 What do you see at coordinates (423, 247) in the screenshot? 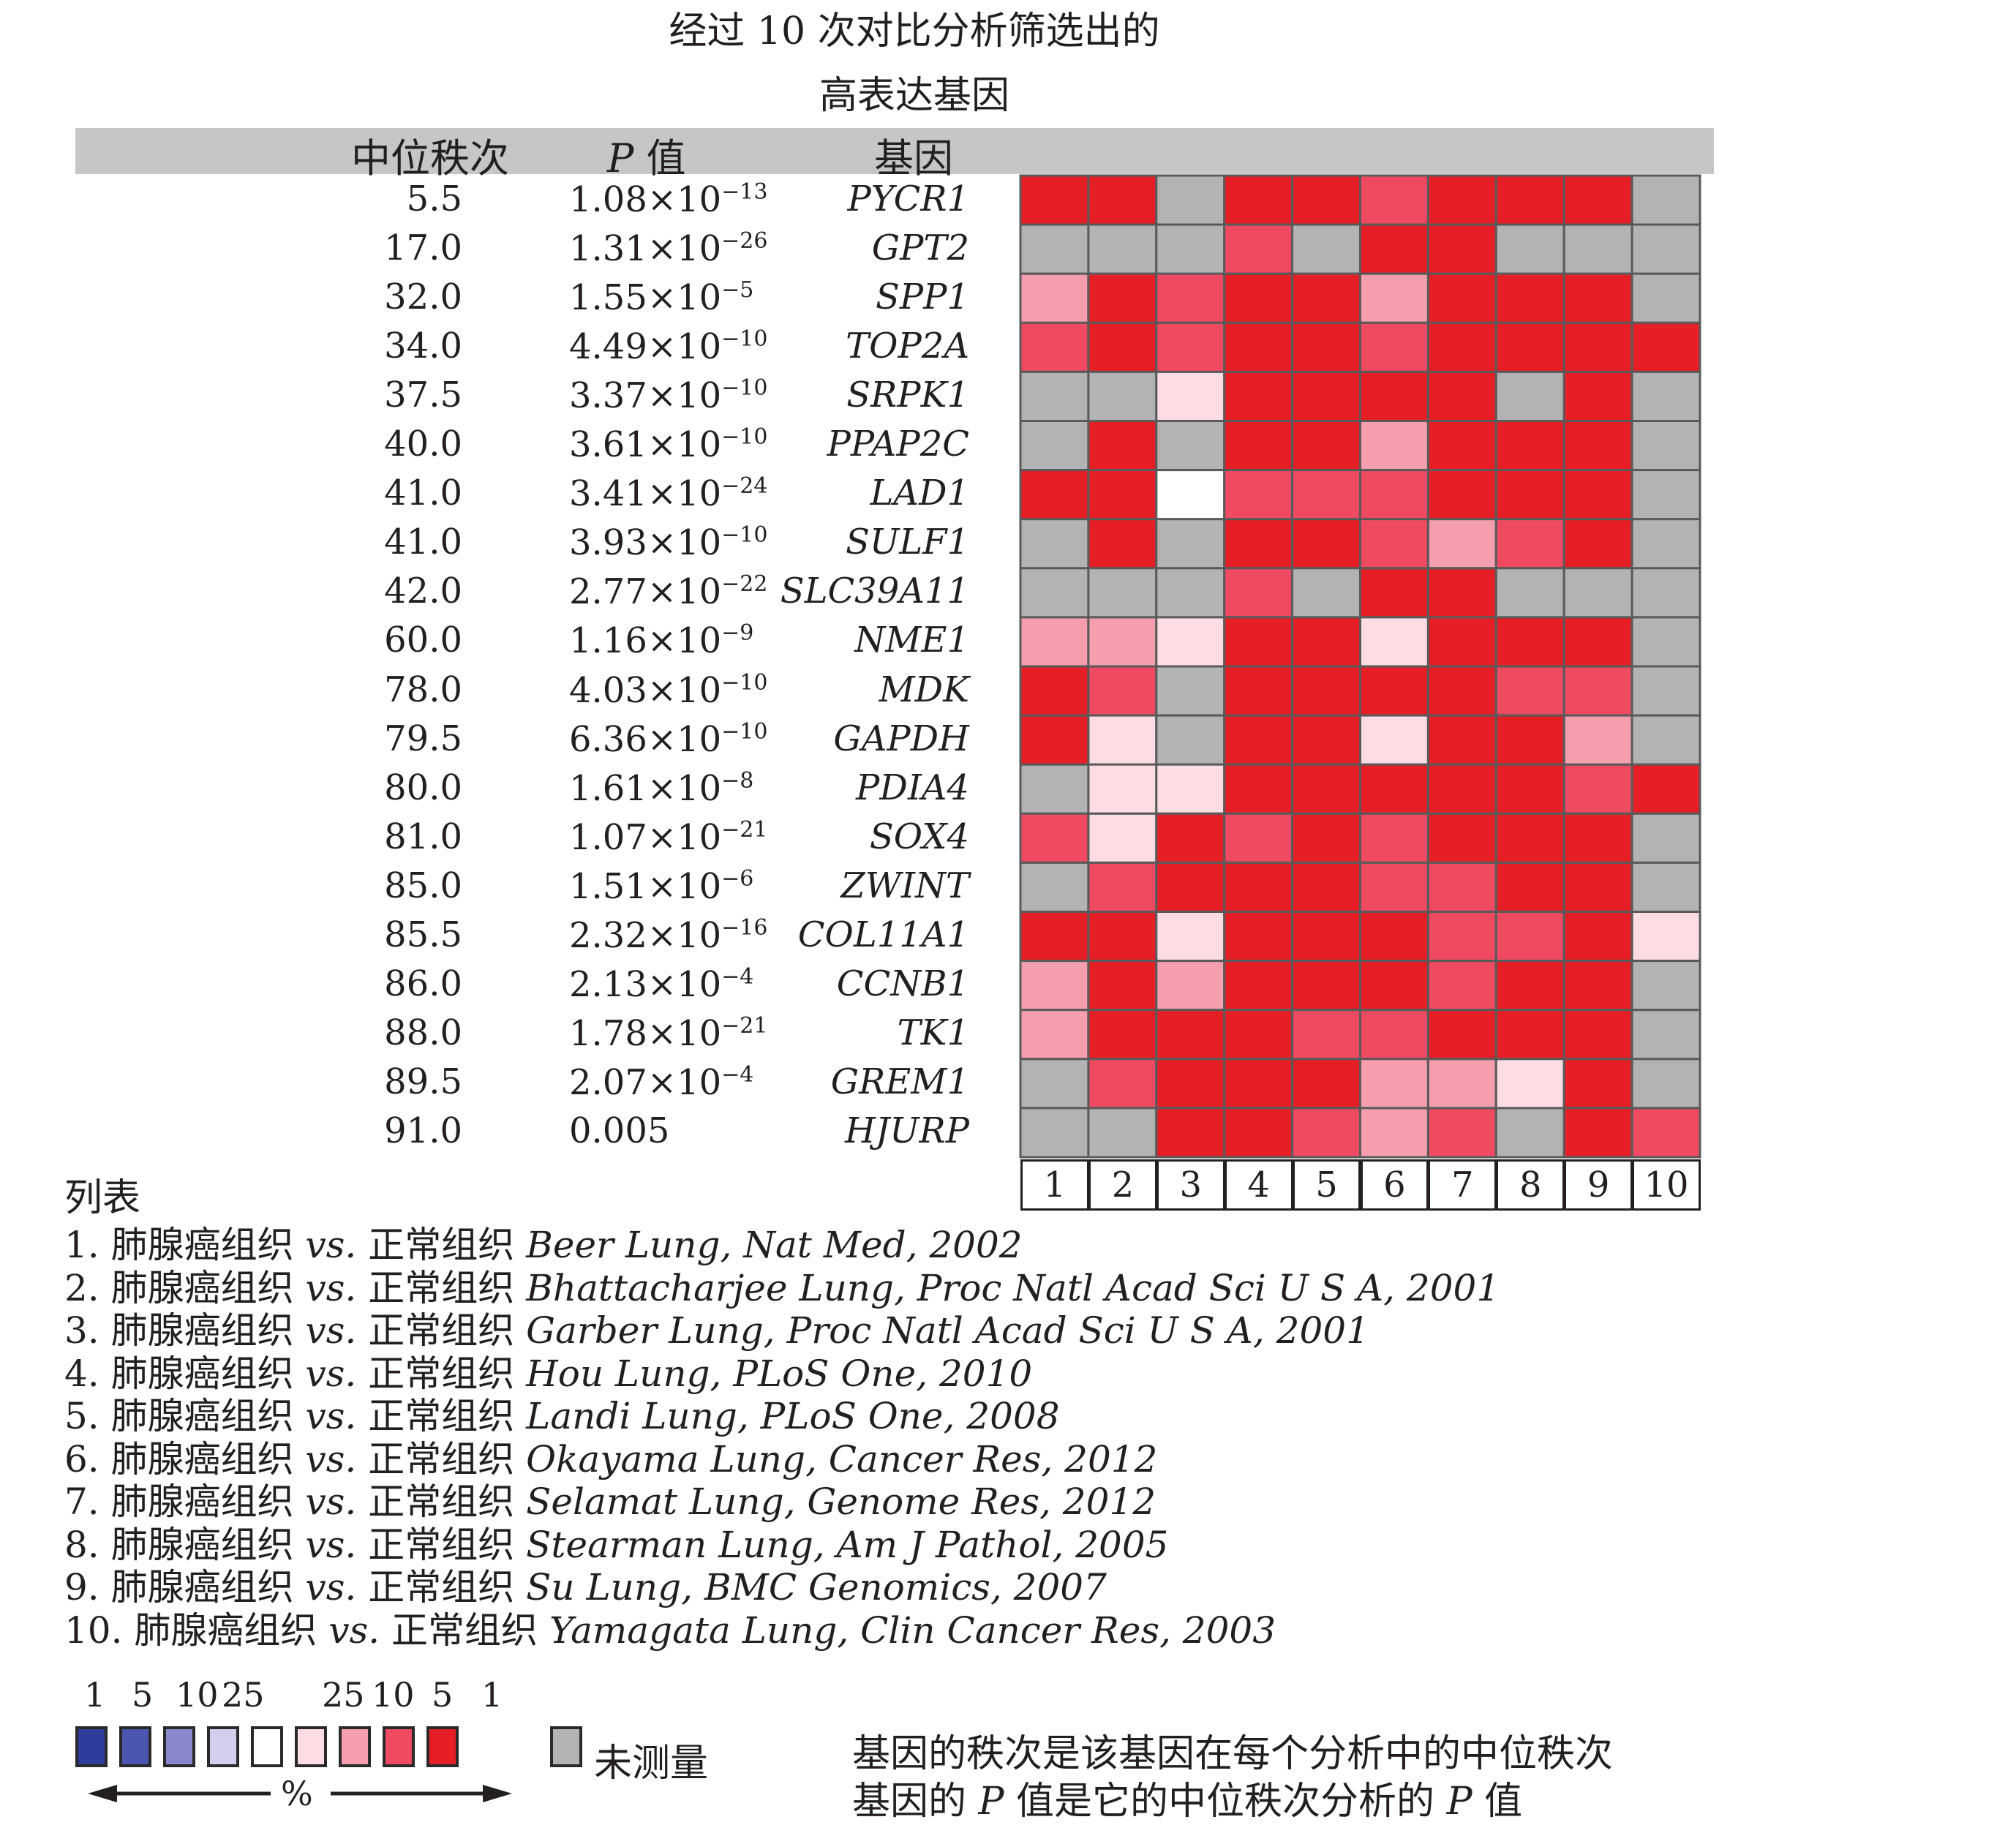
I see `row-rank: 17.0` at bounding box center [423, 247].